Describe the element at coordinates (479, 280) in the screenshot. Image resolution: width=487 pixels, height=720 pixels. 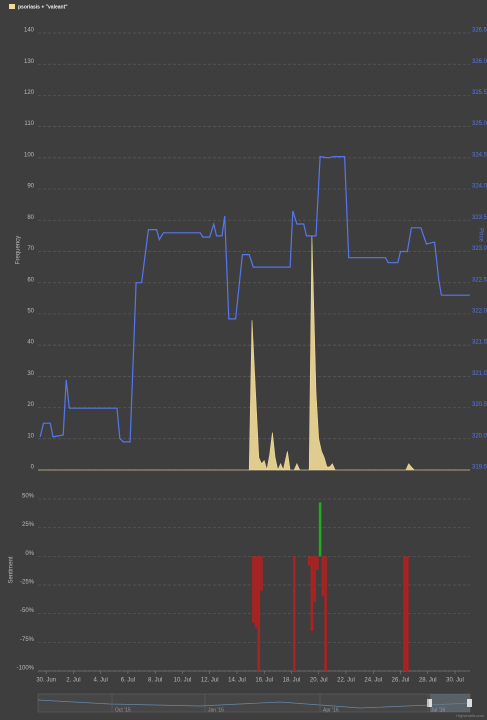
I see `y2-tick-label: 322.50` at that location.